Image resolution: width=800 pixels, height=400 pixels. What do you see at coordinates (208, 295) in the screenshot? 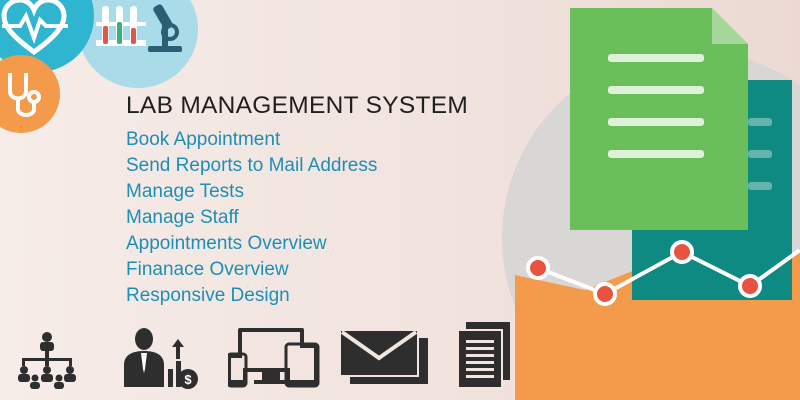
I see `feature-item: Responsive Design` at bounding box center [208, 295].